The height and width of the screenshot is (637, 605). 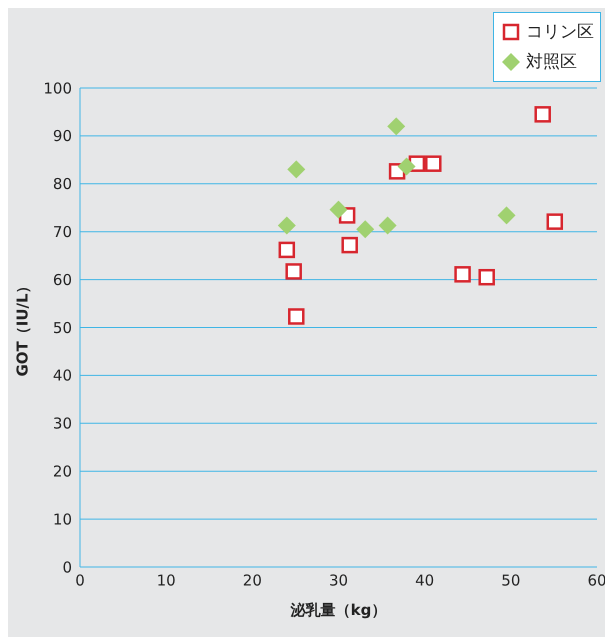 What do you see at coordinates (510, 581) in the screenshot?
I see `x-tick-label: 50` at bounding box center [510, 581].